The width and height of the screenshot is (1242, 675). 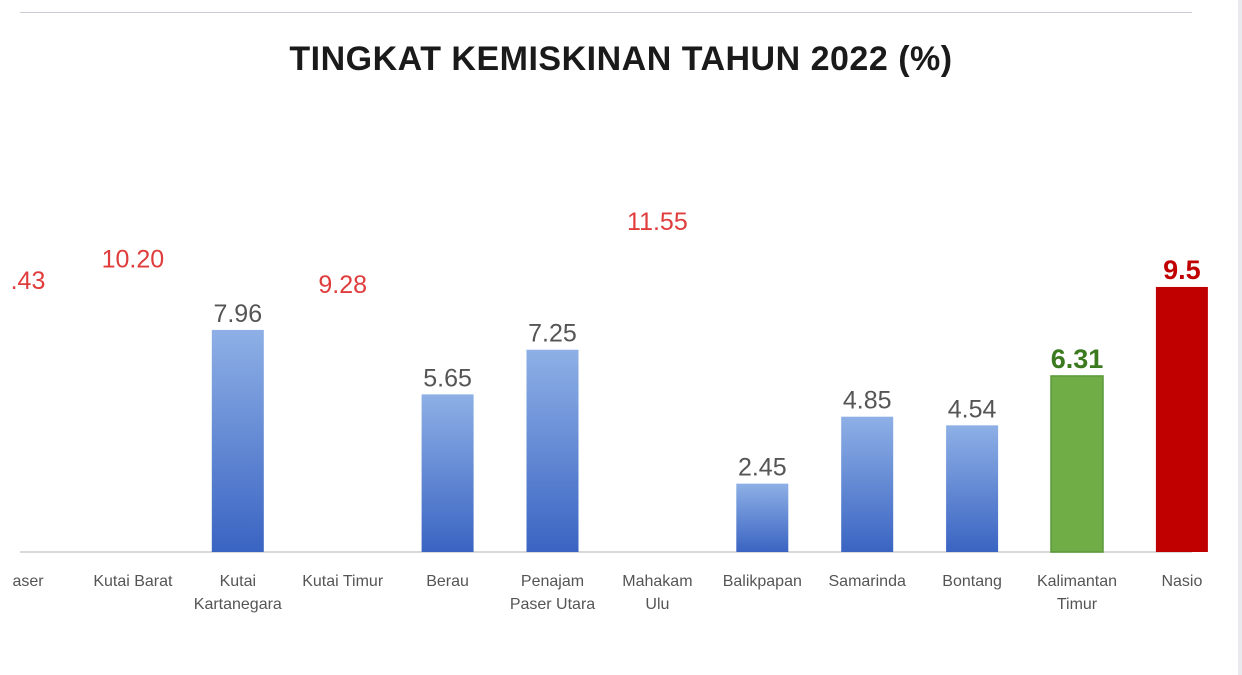 I want to click on value-label-berau: 5.65, so click(x=447, y=378).